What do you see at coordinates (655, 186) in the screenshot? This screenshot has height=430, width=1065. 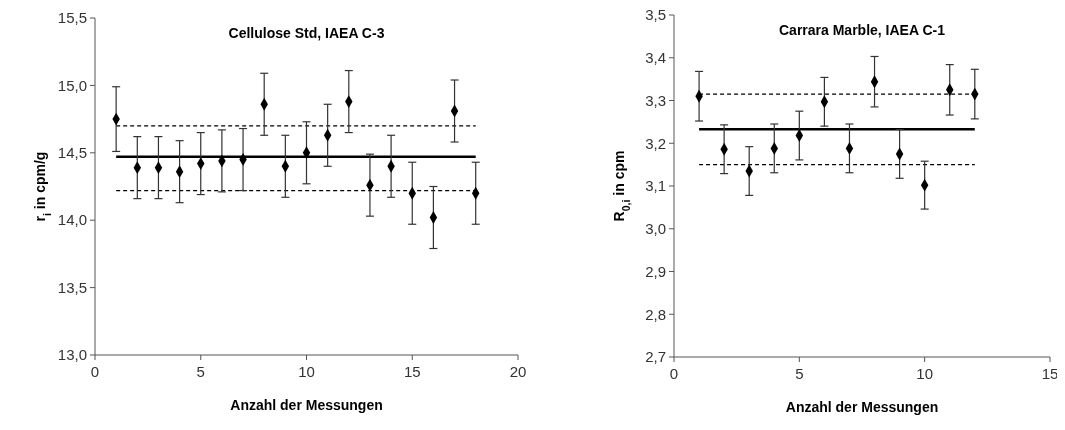 I see `y-tick-label: 3,1` at bounding box center [655, 186].